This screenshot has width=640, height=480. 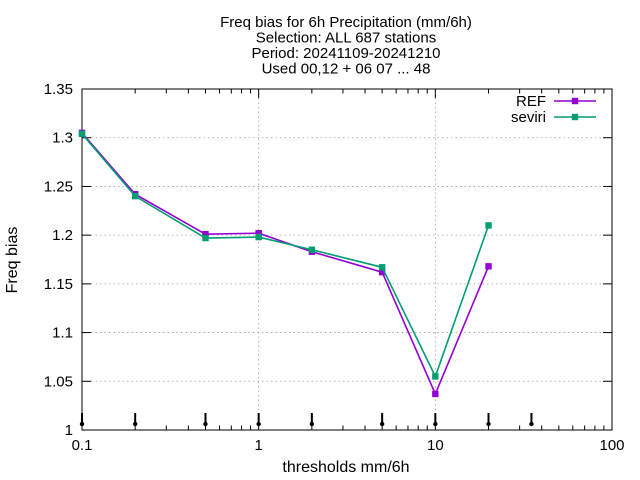 I want to click on y-axis-label: Freq bias, so click(x=12, y=260).